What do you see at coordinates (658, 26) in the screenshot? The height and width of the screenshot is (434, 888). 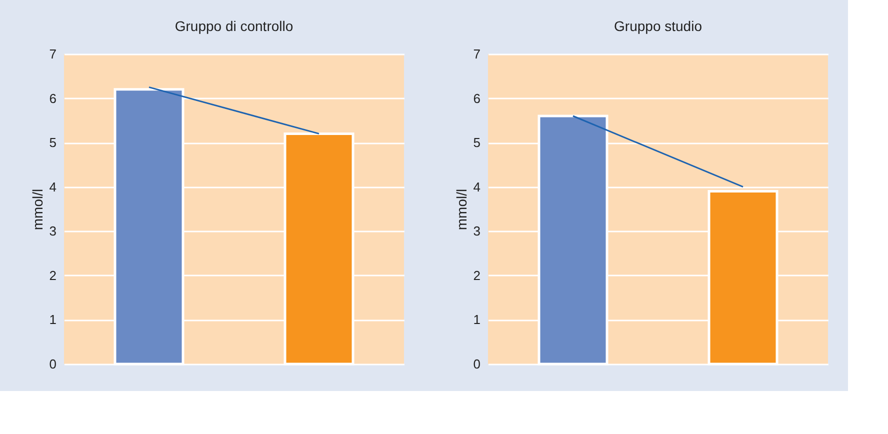 I see `chart-title: Gruppo studio` at bounding box center [658, 26].